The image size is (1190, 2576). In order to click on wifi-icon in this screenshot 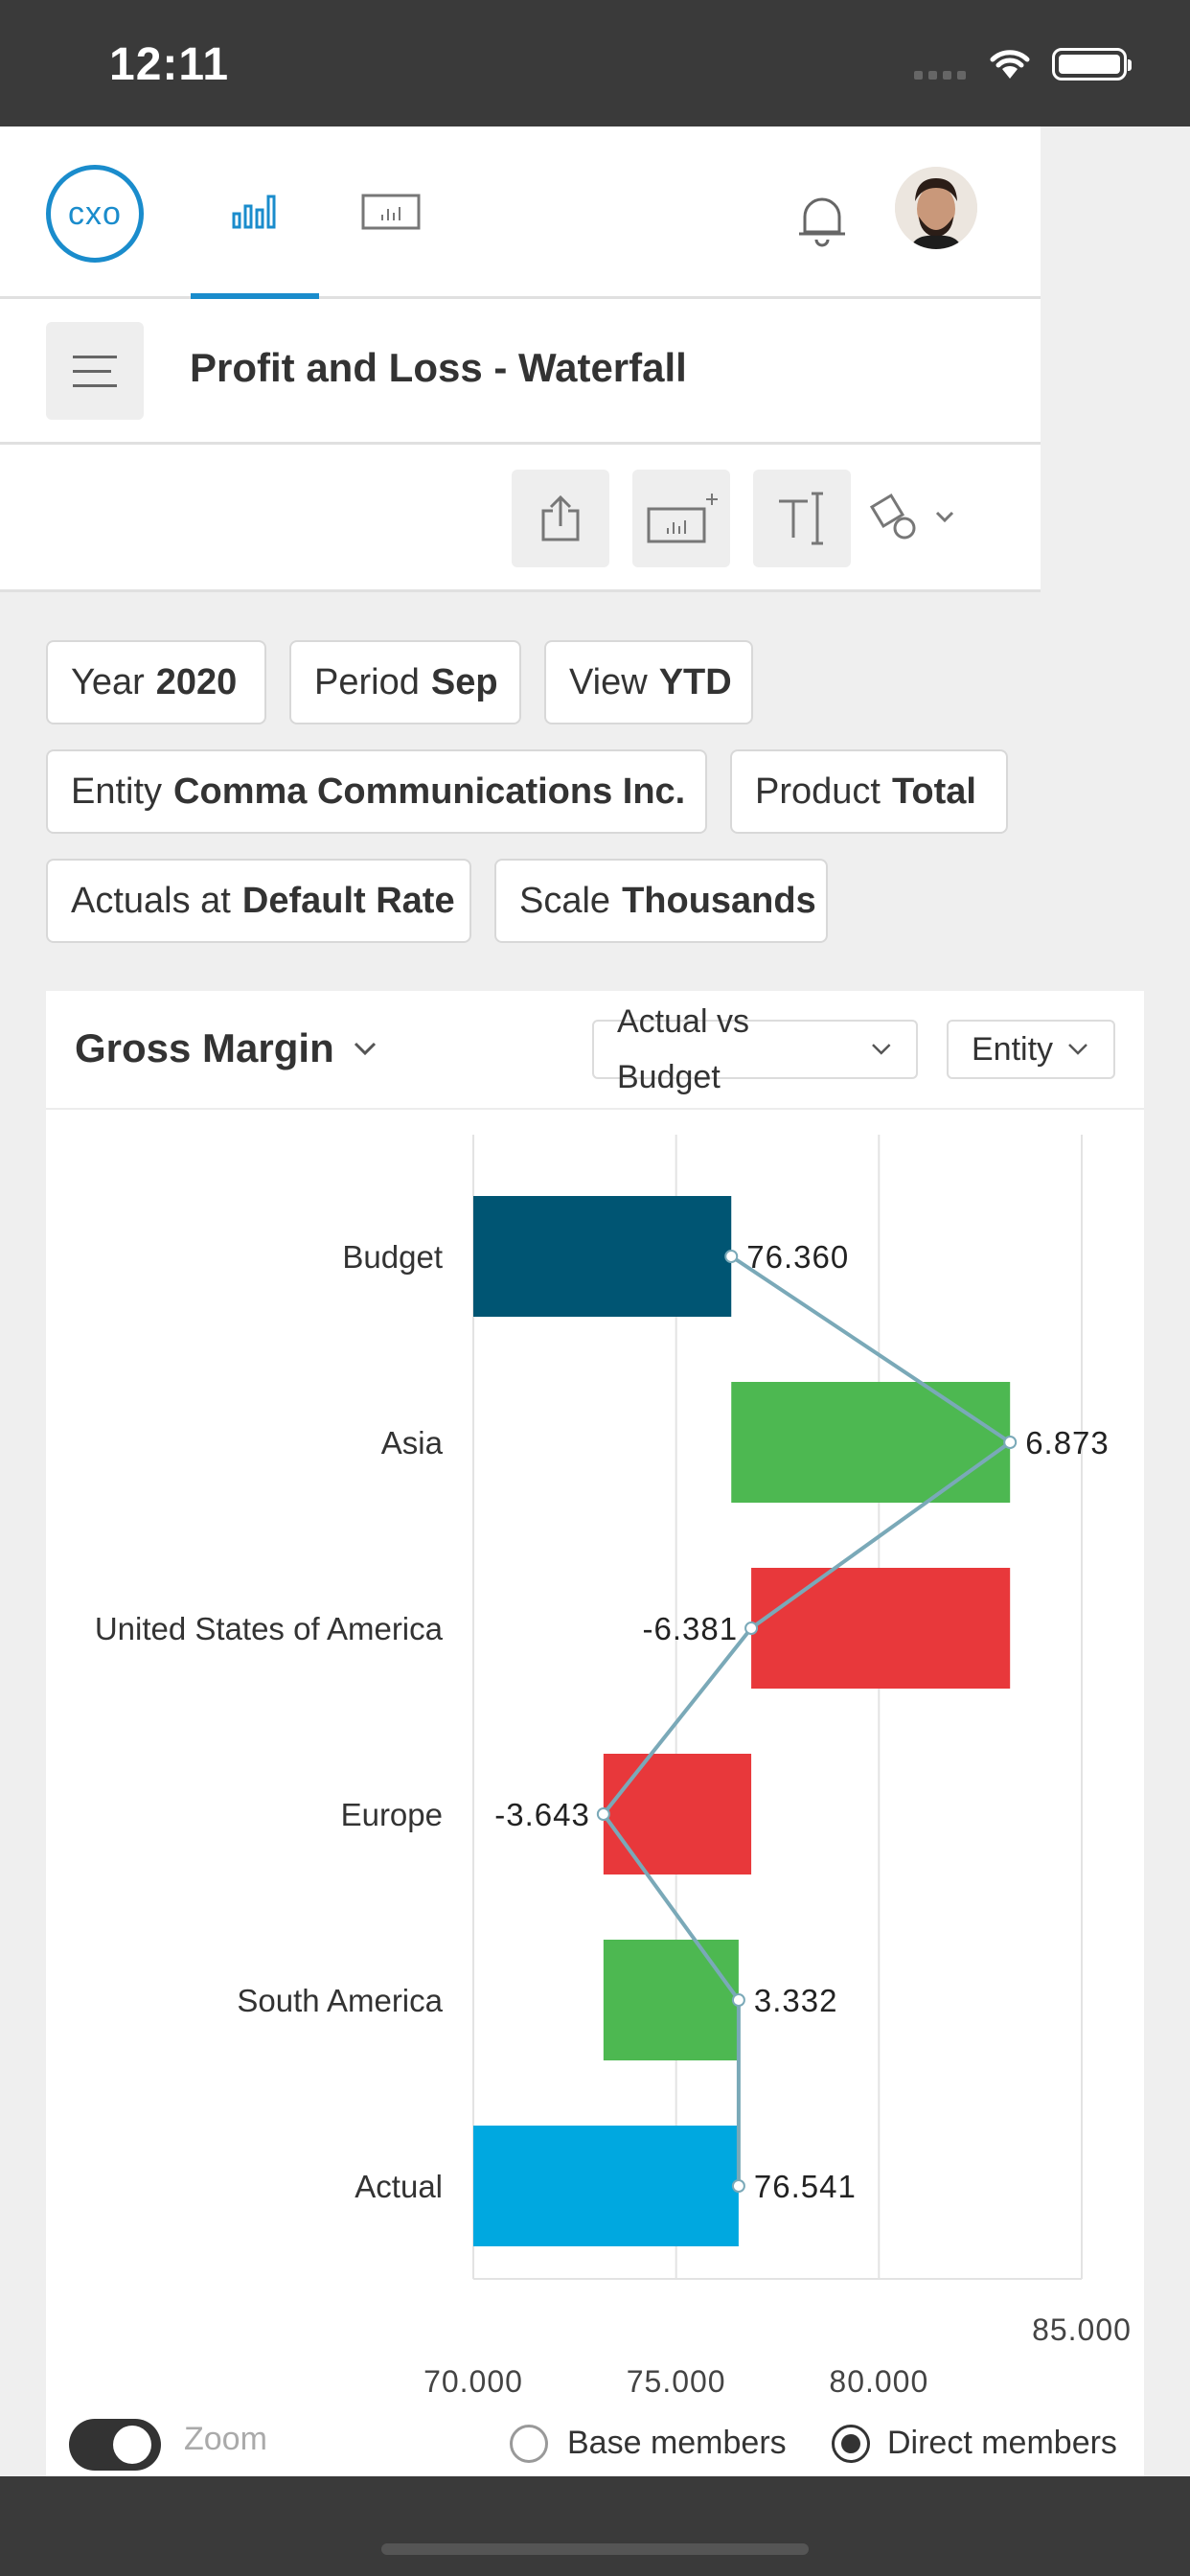, I will do `click(1010, 64)`.